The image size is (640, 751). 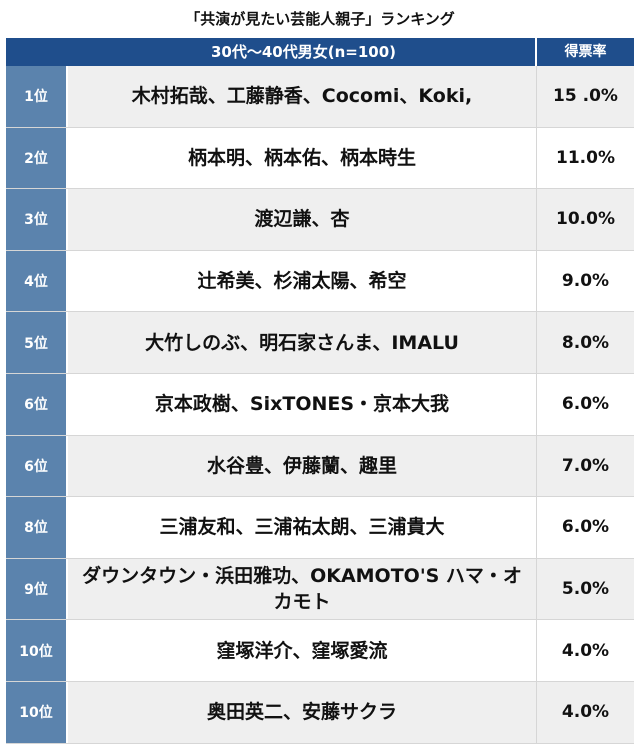 I want to click on rate-cell: 9.0%, so click(x=585, y=281).